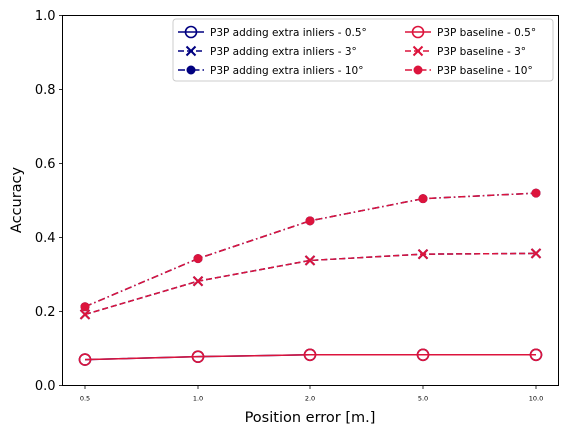 The image size is (568, 434). What do you see at coordinates (485, 71) in the screenshot?
I see `legend-label: P3P baseline - 10°` at bounding box center [485, 71].